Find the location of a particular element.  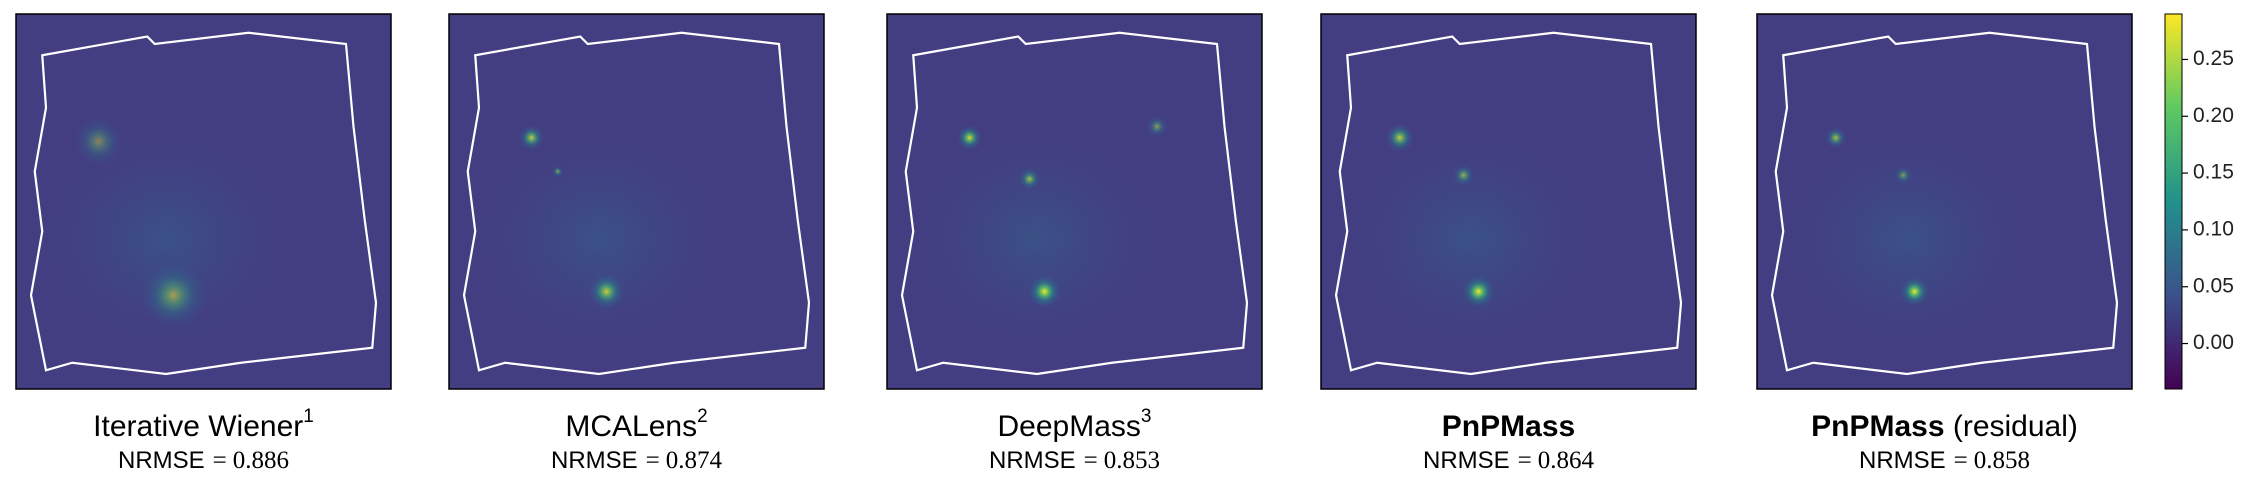

metric-value: 0.858 is located at coordinates (2002, 460).